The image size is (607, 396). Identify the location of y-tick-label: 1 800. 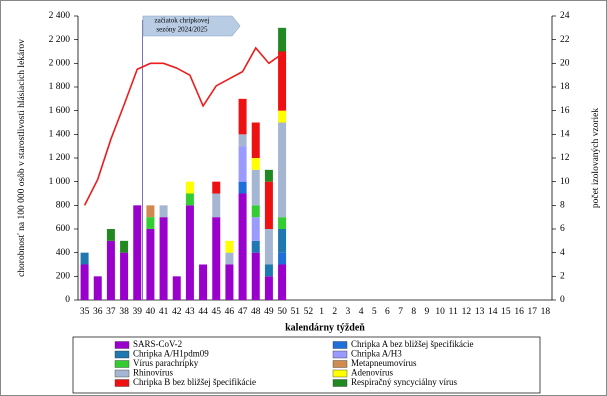
(60, 87).